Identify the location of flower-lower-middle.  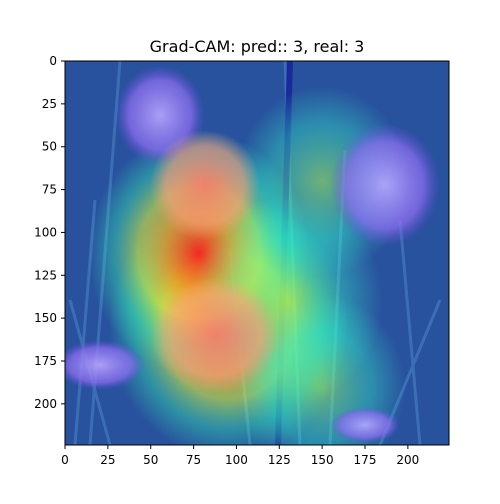
(215, 335).